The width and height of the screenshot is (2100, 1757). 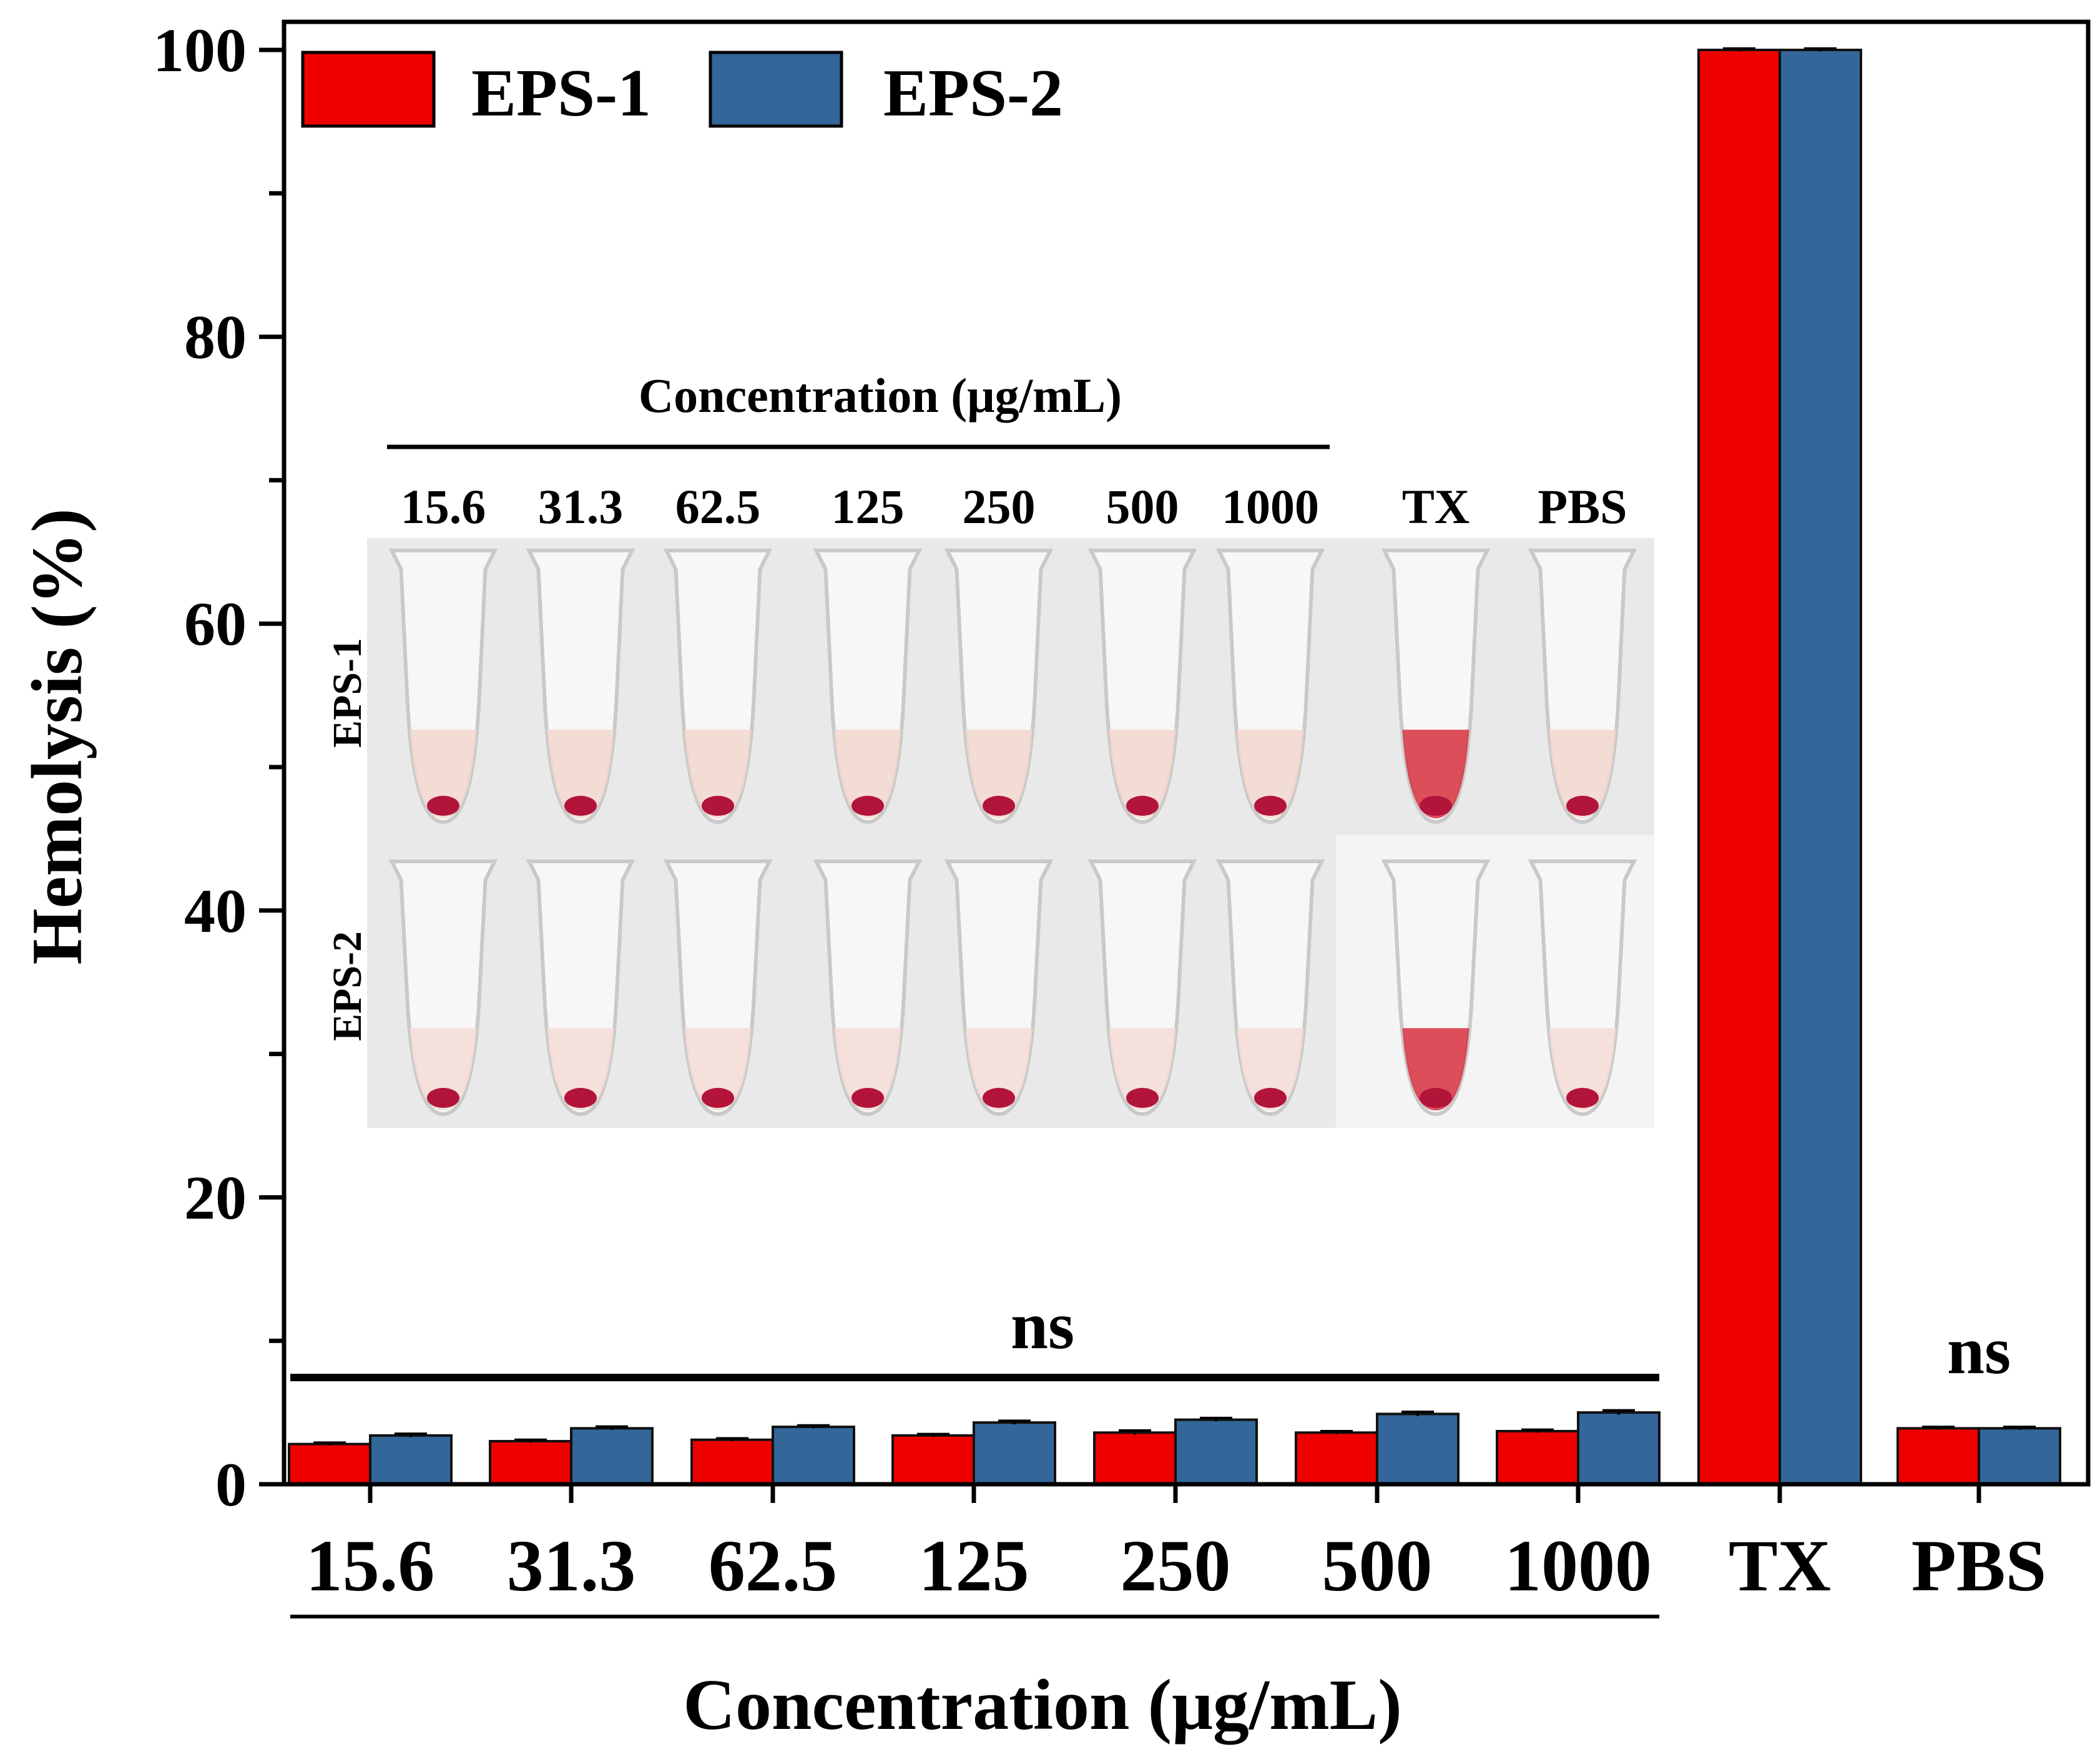 I want to click on tube-eps-2-PBS-pellet, so click(x=1583, y=1098).